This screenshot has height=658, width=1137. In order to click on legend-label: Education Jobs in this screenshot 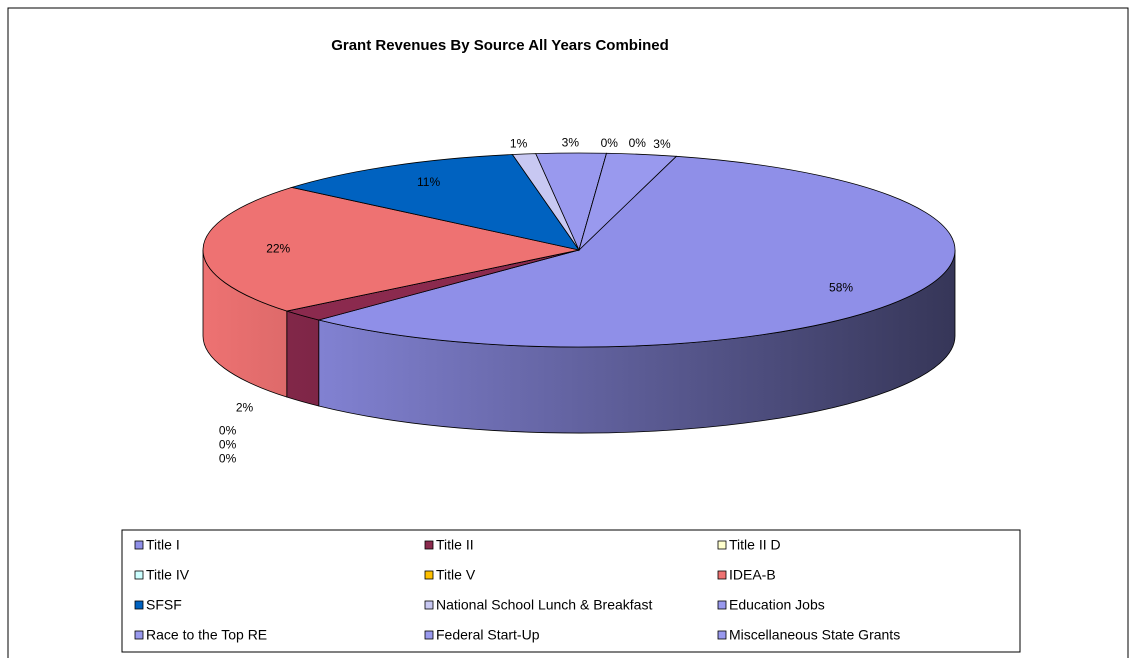, I will do `click(777, 605)`.